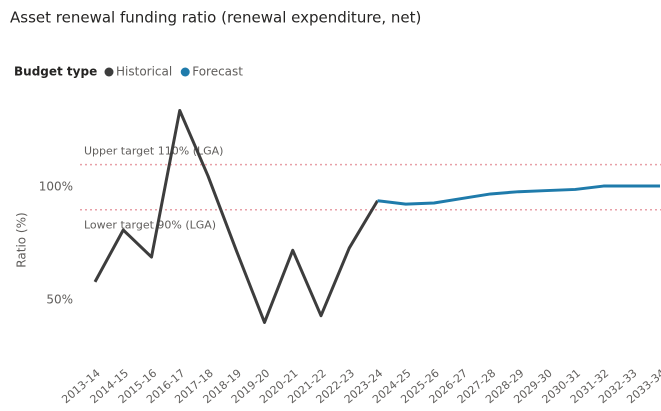 The height and width of the screenshot is (411, 661). Describe the element at coordinates (217, 72) in the screenshot. I see `legend-label: Forecast` at that location.